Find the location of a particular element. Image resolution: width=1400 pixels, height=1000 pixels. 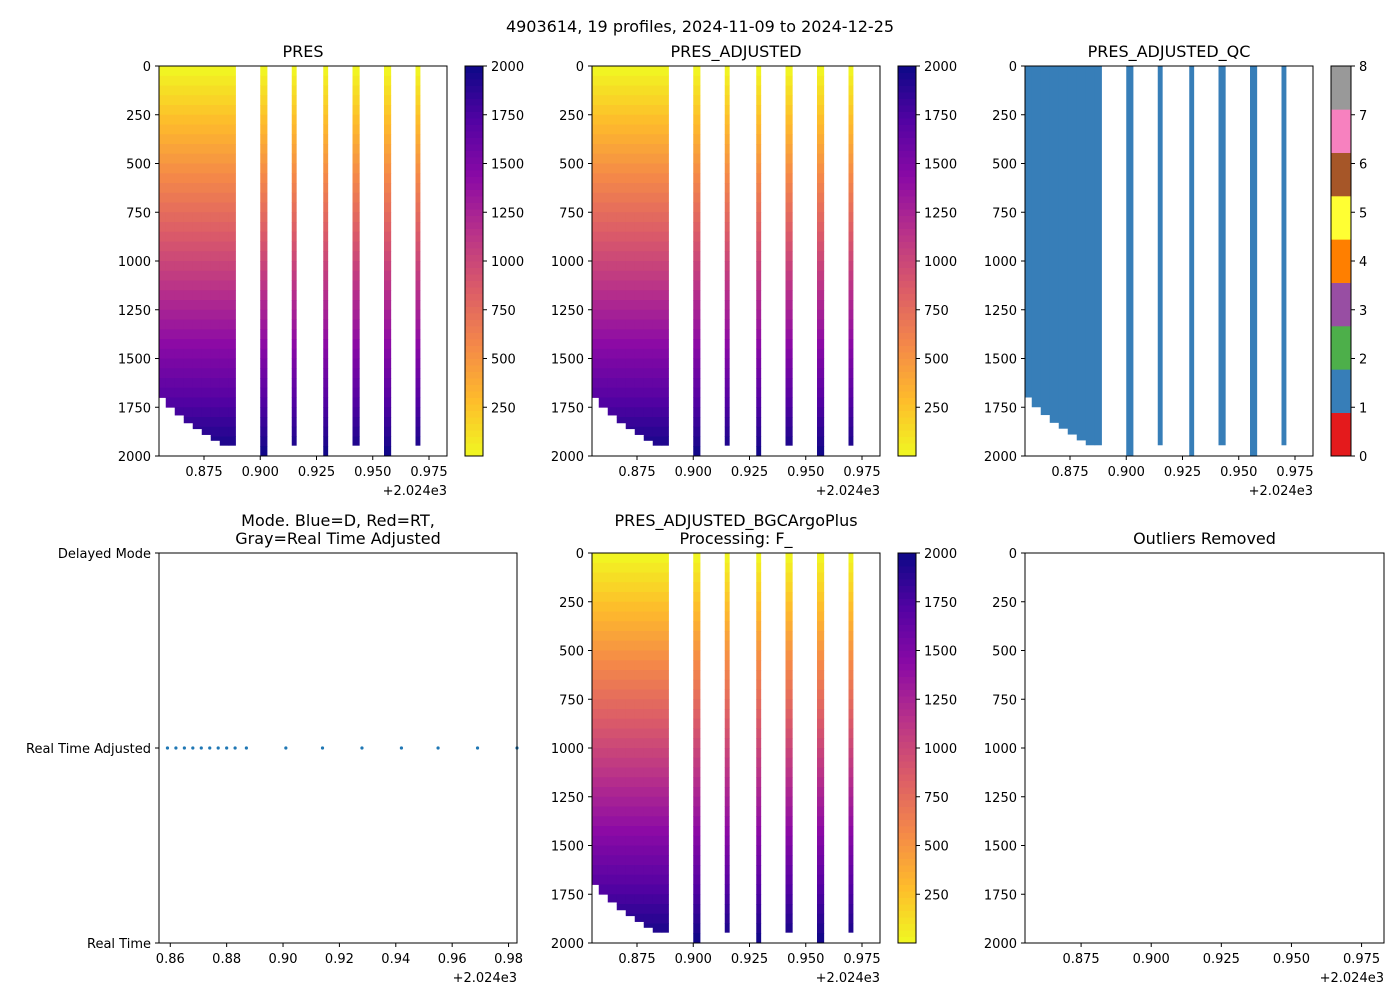

pres_adj-profile is located at coordinates (596, 232).